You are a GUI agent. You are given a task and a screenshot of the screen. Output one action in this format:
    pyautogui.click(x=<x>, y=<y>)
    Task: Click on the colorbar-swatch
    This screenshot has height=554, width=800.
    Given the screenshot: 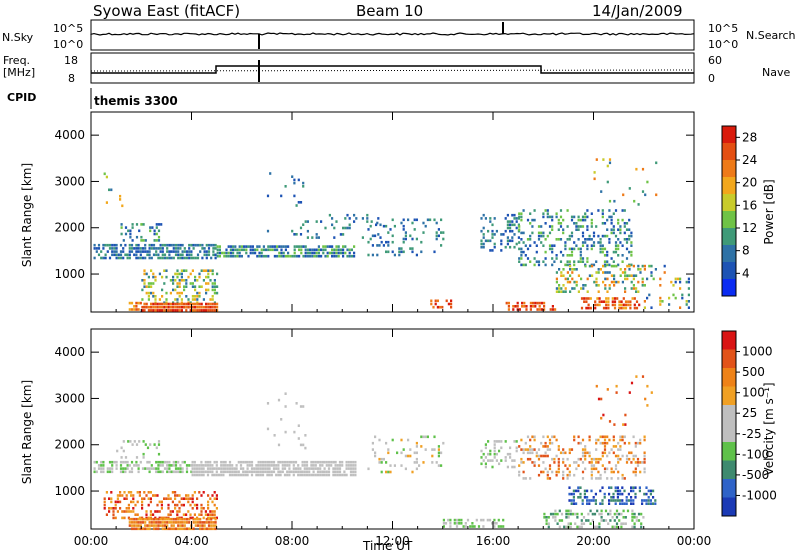 What is the action you would take?
    pyautogui.click(x=729, y=358)
    